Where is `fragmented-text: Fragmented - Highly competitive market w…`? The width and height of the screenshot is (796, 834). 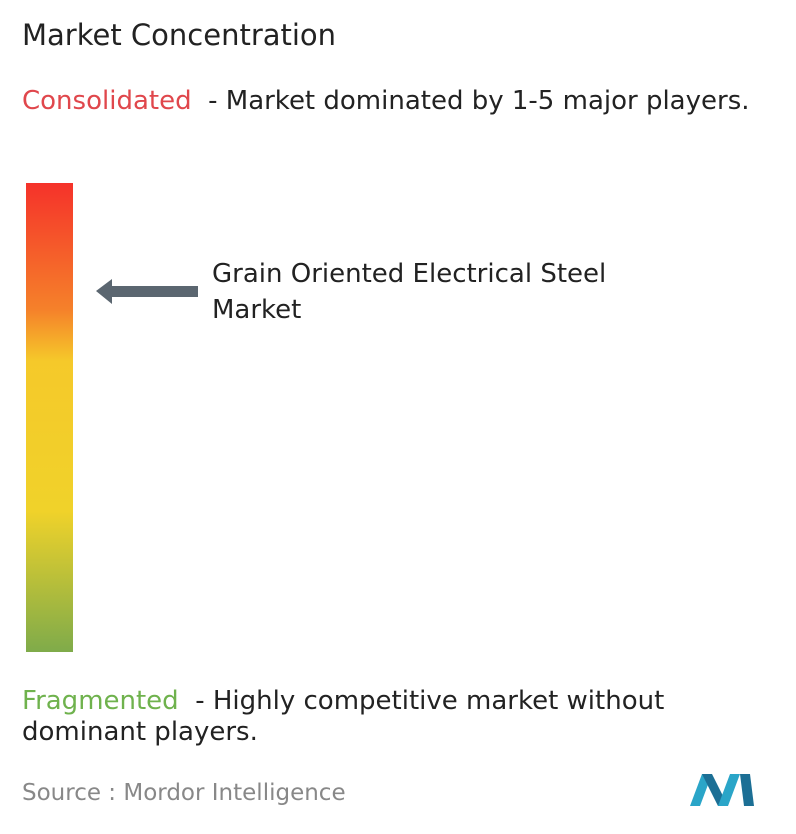 fragmented-text: Fragmented - Highly competitive market w… is located at coordinates (407, 717).